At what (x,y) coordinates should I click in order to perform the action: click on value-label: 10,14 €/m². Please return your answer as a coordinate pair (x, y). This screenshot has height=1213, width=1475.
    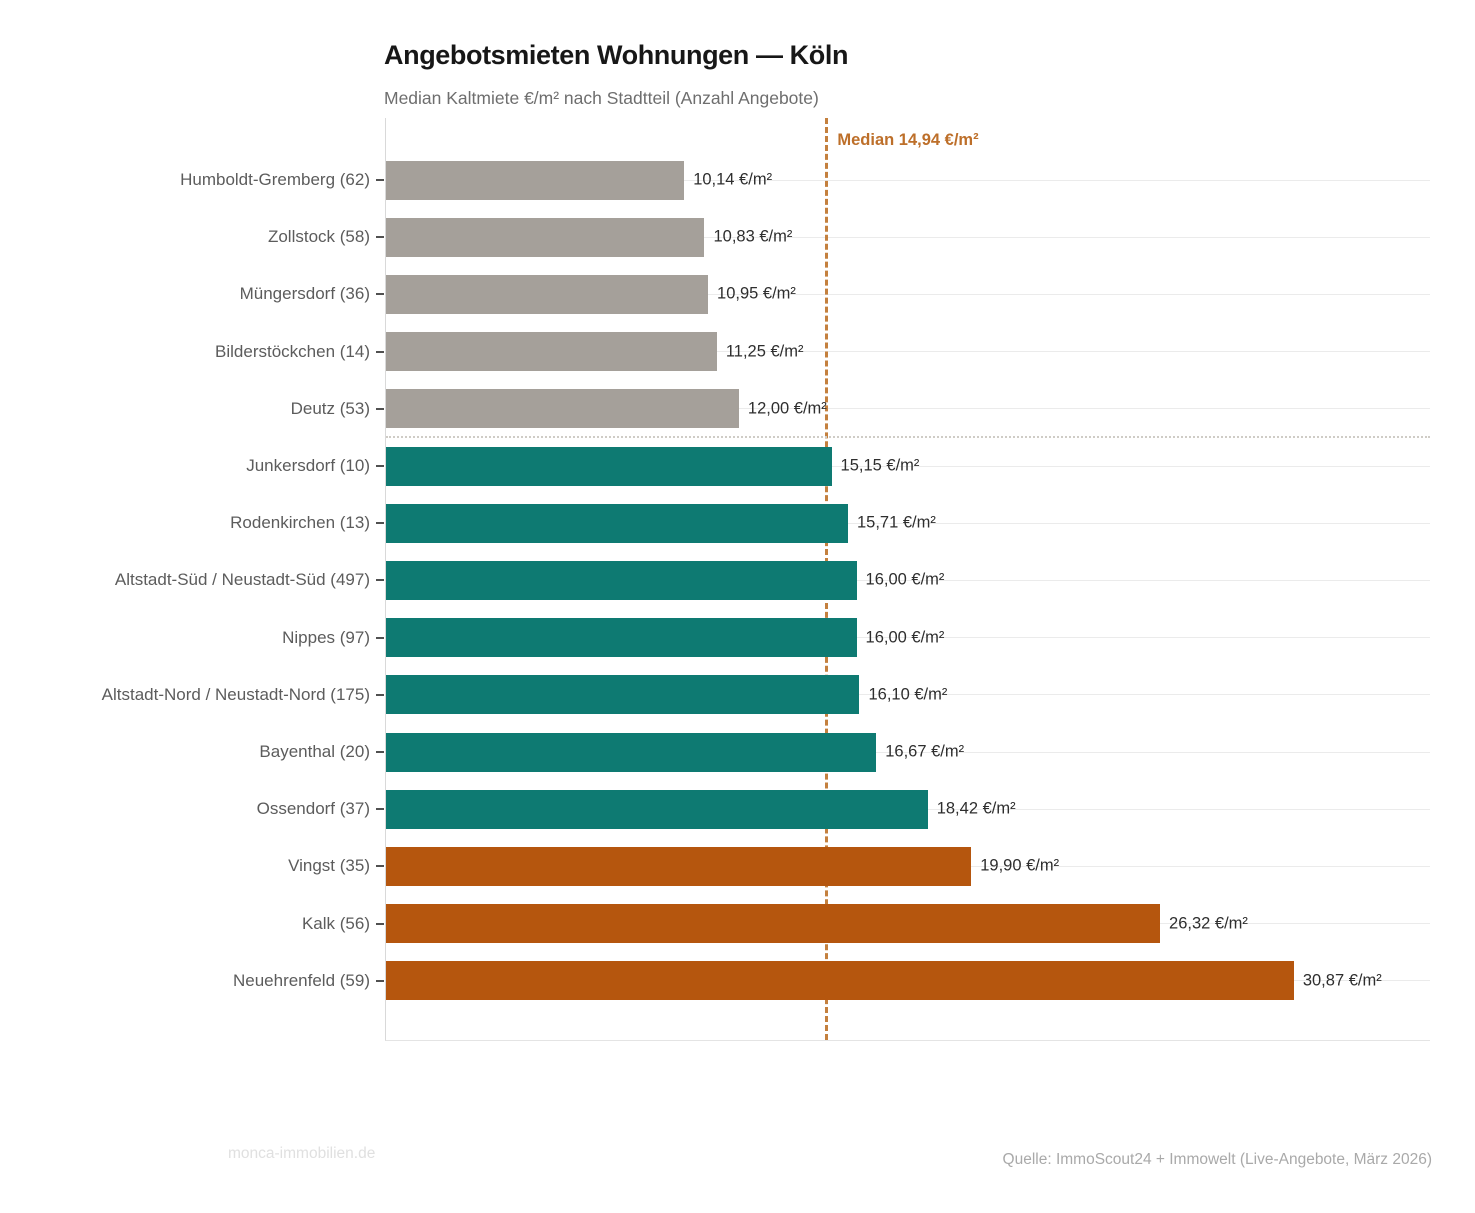
    Looking at the image, I should click on (733, 179).